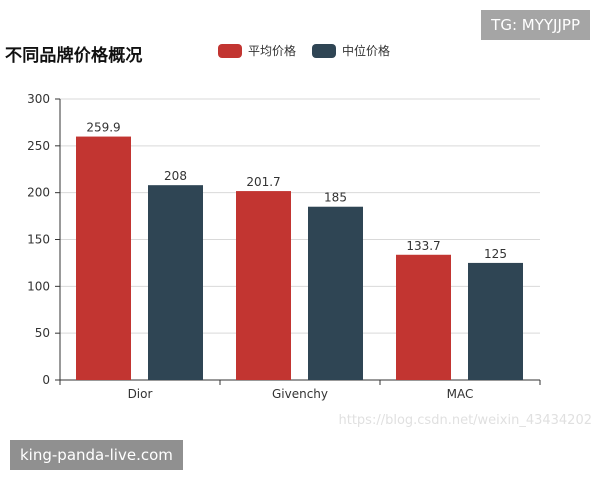  I want to click on bar-value-label-2-2: 185, so click(335, 198).